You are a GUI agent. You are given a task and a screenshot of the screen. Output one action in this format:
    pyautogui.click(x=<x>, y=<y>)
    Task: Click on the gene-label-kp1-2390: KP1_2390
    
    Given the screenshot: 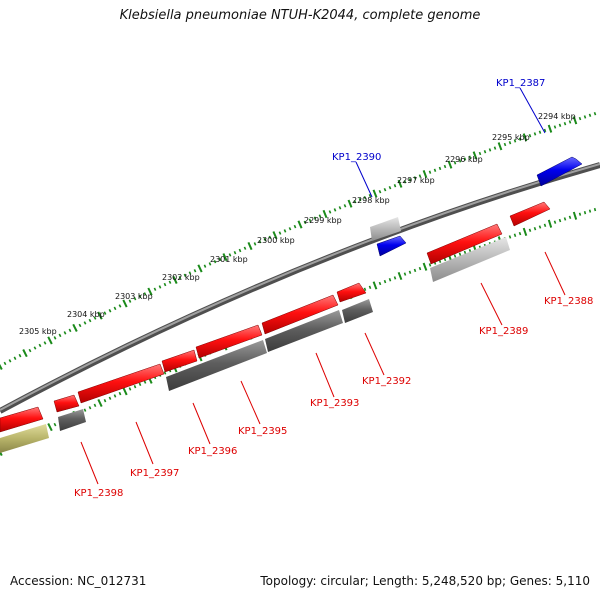 What is the action you would take?
    pyautogui.click(x=356, y=157)
    